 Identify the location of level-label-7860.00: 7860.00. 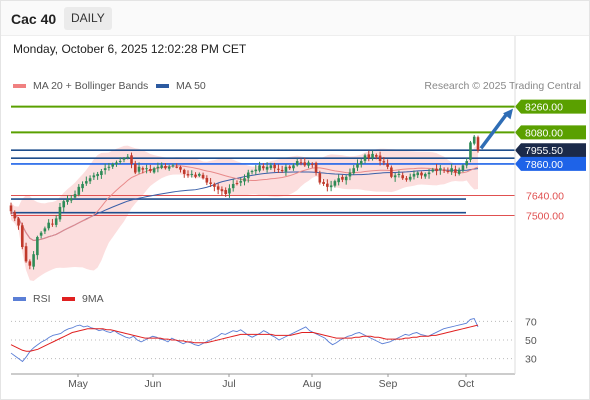
(550, 163).